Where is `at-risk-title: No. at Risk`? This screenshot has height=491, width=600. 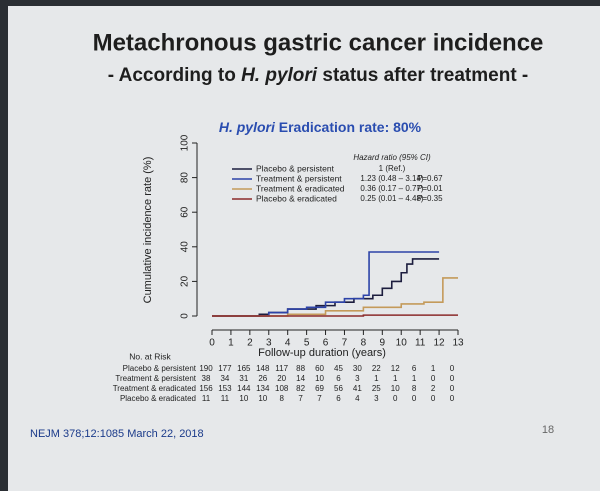 at-risk-title: No. at Risk is located at coordinates (150, 356).